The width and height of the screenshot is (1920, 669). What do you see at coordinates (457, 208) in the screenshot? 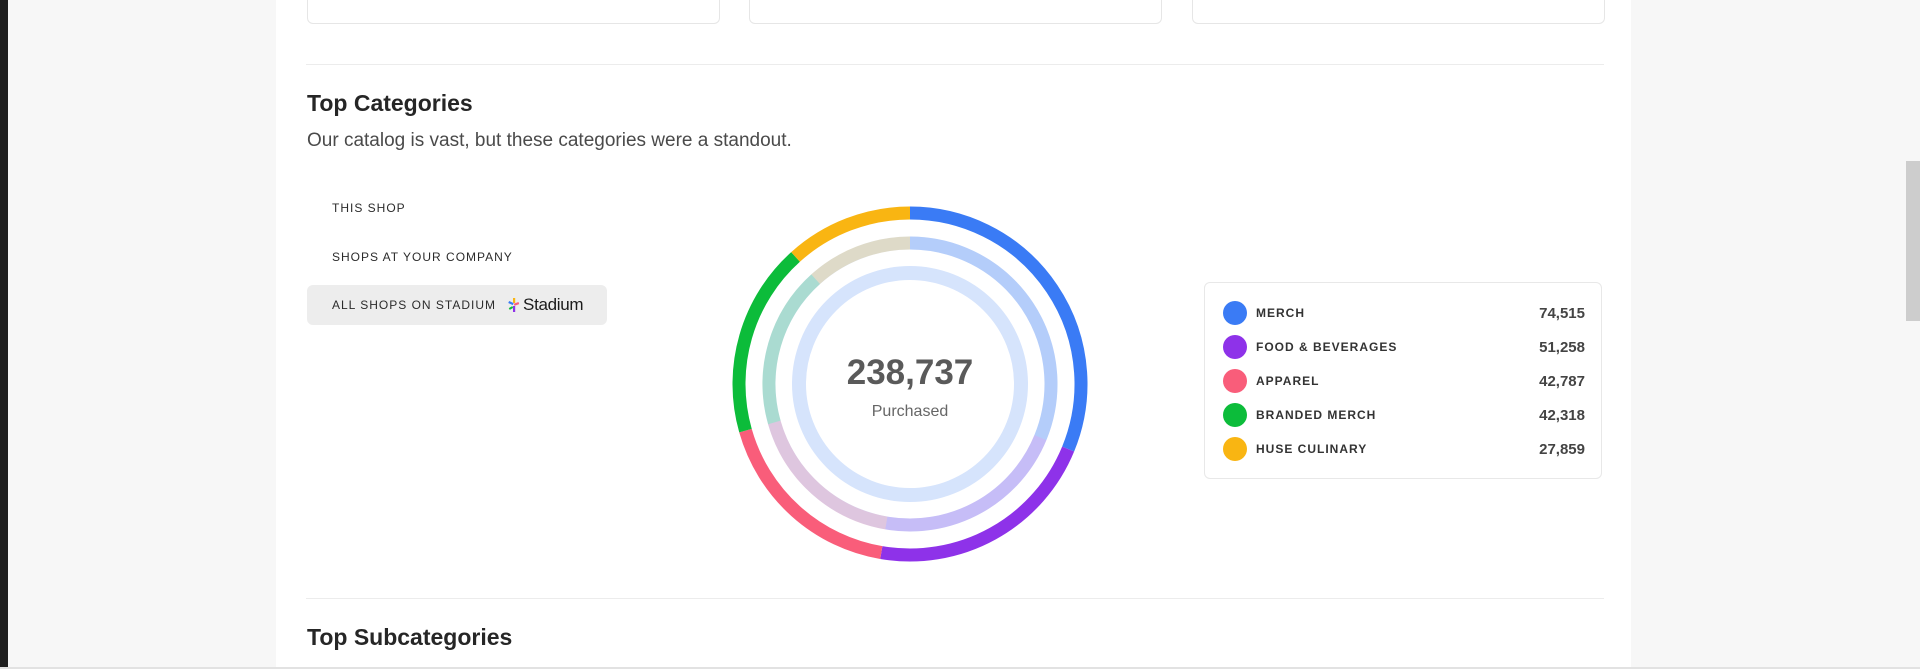
I see `tab-this-shop: THIS SHOP` at bounding box center [457, 208].